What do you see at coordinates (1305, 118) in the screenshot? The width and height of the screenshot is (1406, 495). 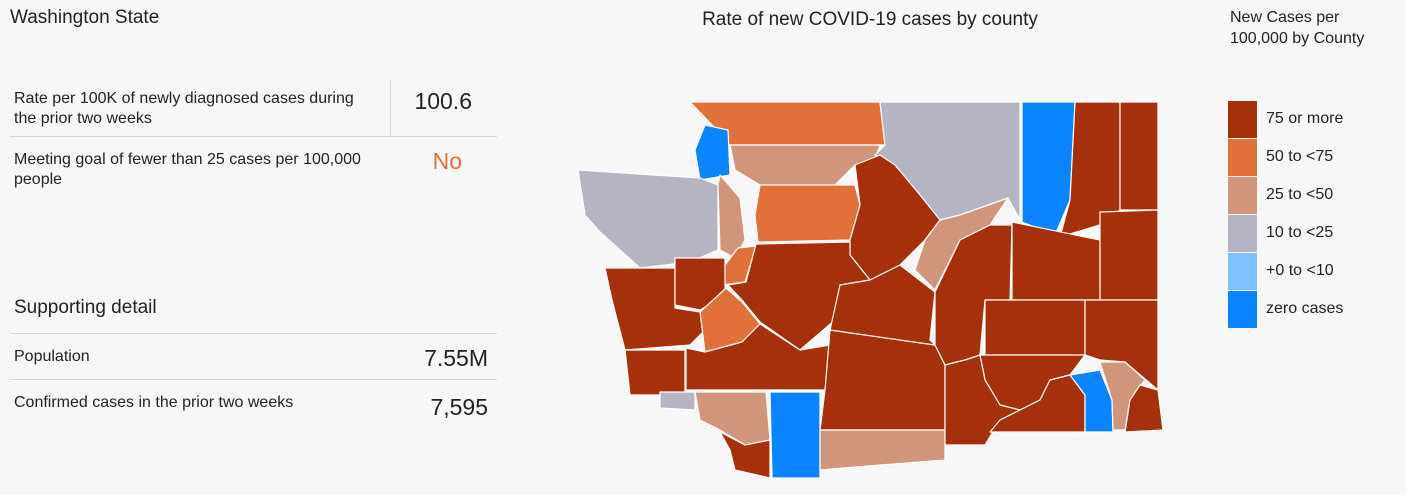 I see `legend-label: 75 or more` at bounding box center [1305, 118].